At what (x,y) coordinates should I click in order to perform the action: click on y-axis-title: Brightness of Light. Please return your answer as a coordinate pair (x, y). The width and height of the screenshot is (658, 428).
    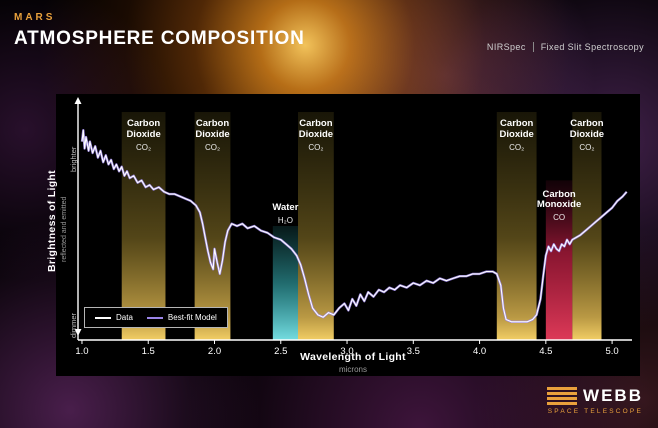
    Looking at the image, I should click on (52, 221).